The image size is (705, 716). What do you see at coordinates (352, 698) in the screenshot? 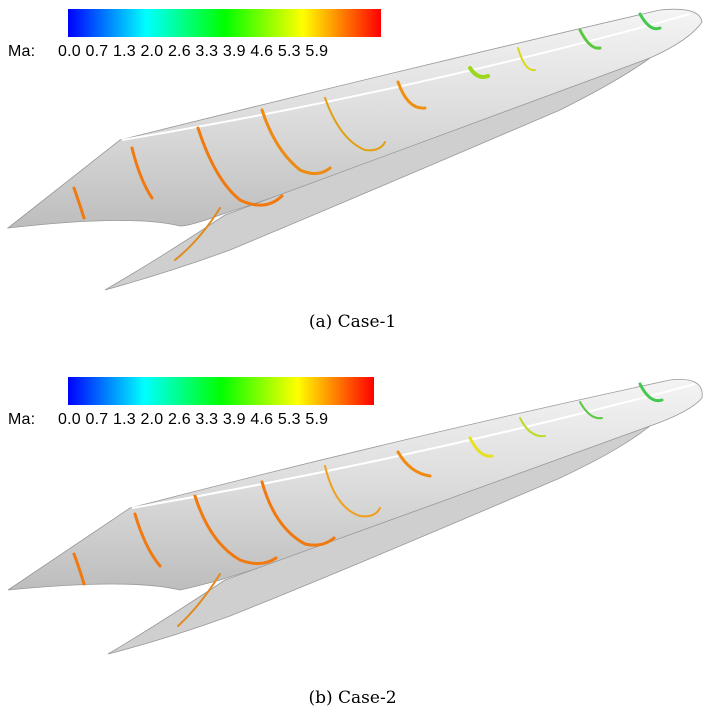
I see `figure-caption: (b) Case-2` at bounding box center [352, 698].